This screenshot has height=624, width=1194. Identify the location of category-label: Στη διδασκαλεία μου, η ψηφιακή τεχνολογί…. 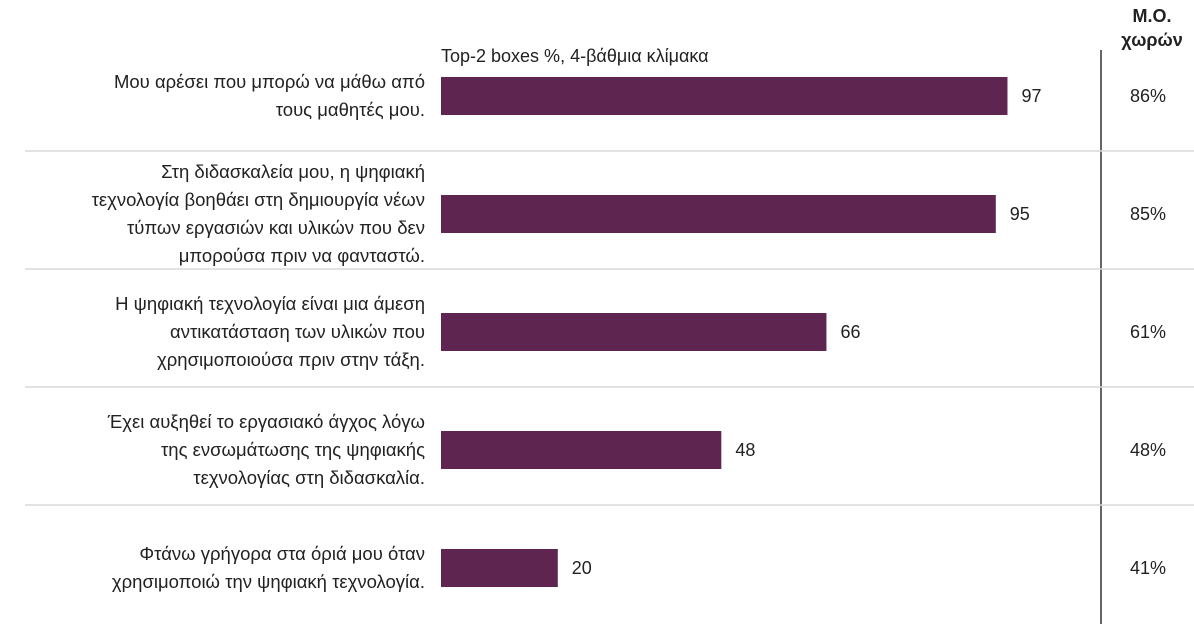
(258, 213).